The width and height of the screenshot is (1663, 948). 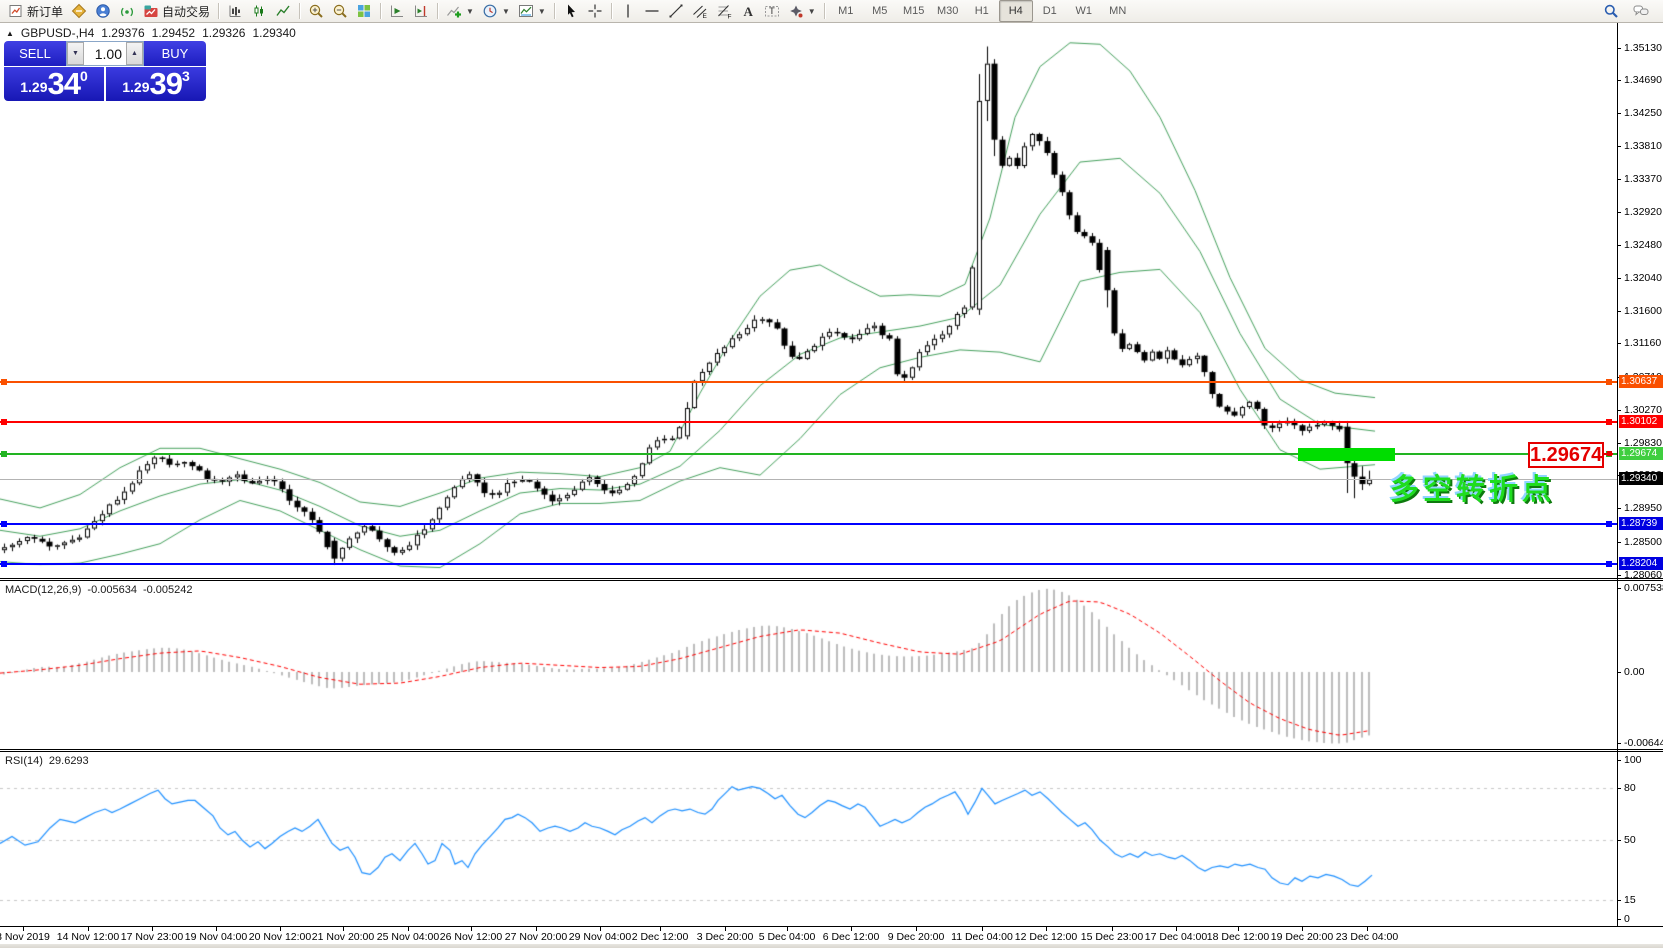 I want to click on hline-resistance-lower-right-handle, so click(x=1609, y=422).